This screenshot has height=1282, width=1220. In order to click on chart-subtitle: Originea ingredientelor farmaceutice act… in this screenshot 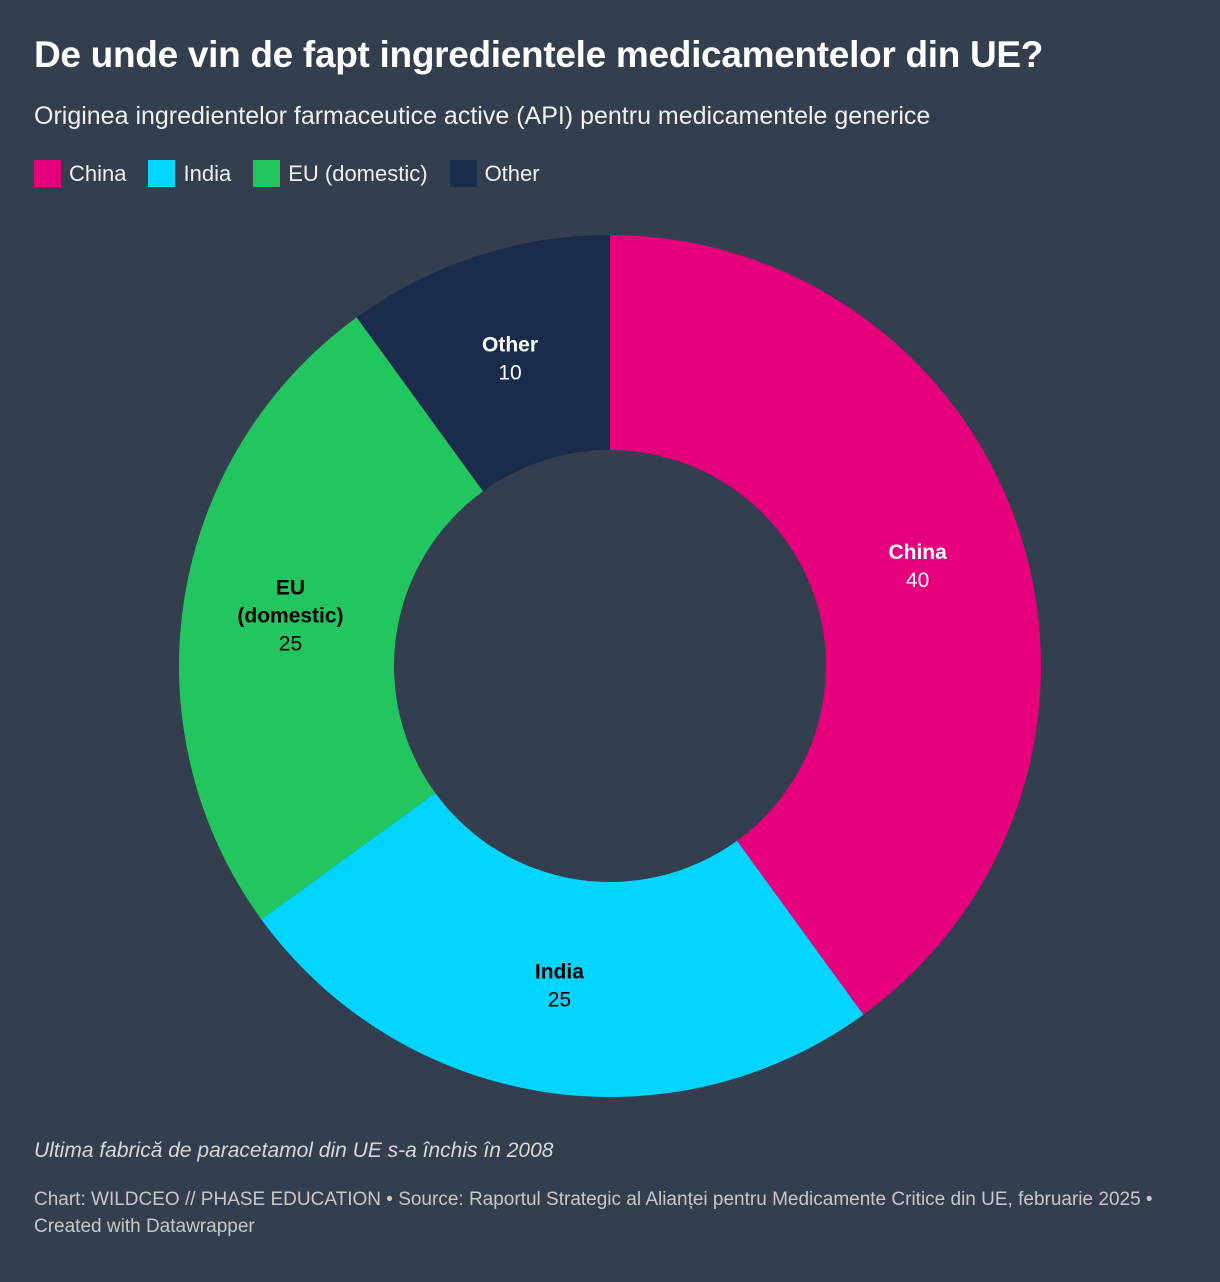, I will do `click(482, 116)`.